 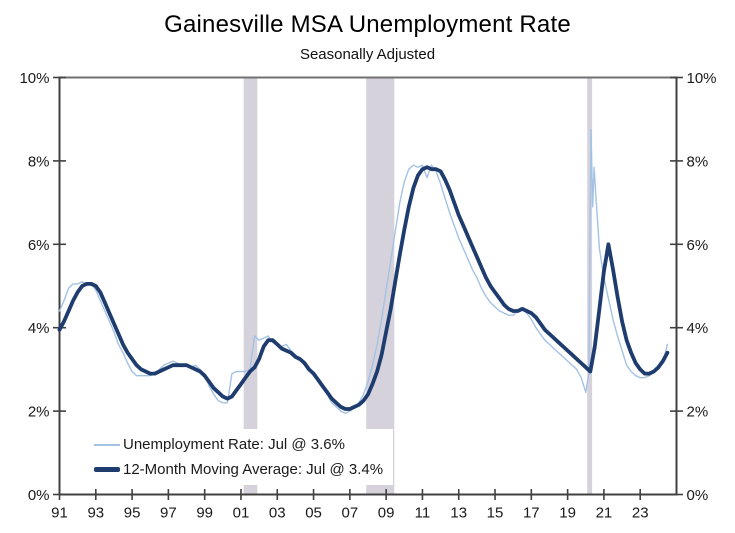 What do you see at coordinates (107, 444) in the screenshot?
I see `unemployment-rate-line-swatch` at bounding box center [107, 444].